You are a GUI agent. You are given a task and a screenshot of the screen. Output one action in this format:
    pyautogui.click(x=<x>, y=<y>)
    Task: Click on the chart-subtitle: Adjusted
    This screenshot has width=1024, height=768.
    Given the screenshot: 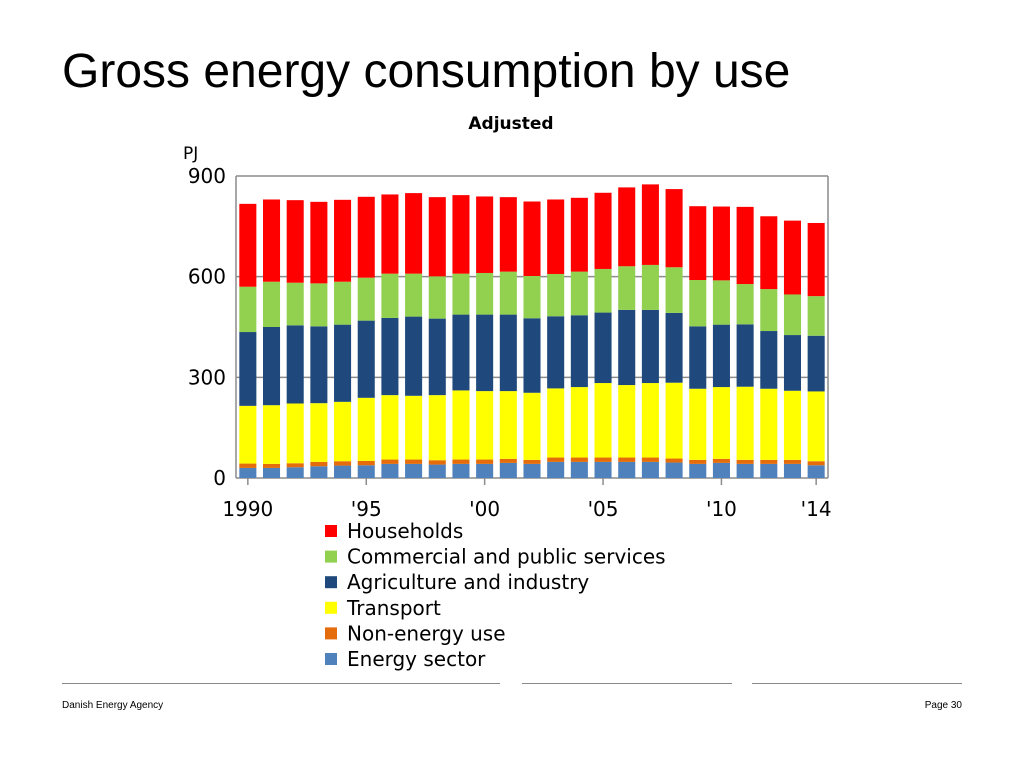 What is the action you would take?
    pyautogui.click(x=510, y=124)
    